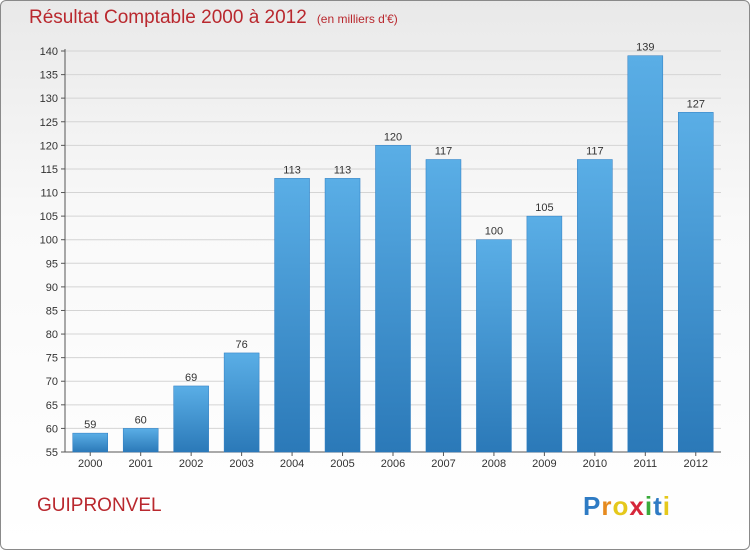 The image size is (750, 550). What do you see at coordinates (52, 335) in the screenshot?
I see `y-tick-label: 80` at bounding box center [52, 335].